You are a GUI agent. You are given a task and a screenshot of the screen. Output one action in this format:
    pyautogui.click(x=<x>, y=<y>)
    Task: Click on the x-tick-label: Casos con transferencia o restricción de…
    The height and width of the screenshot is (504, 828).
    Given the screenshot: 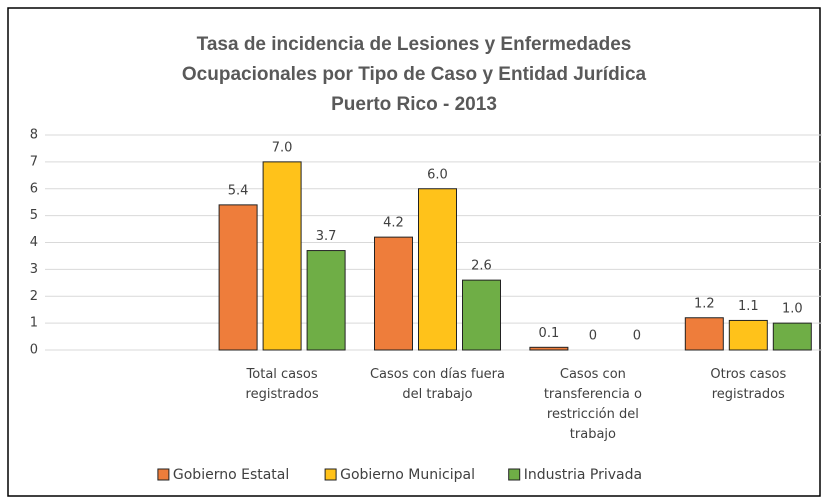 What is the action you would take?
    pyautogui.click(x=592, y=404)
    